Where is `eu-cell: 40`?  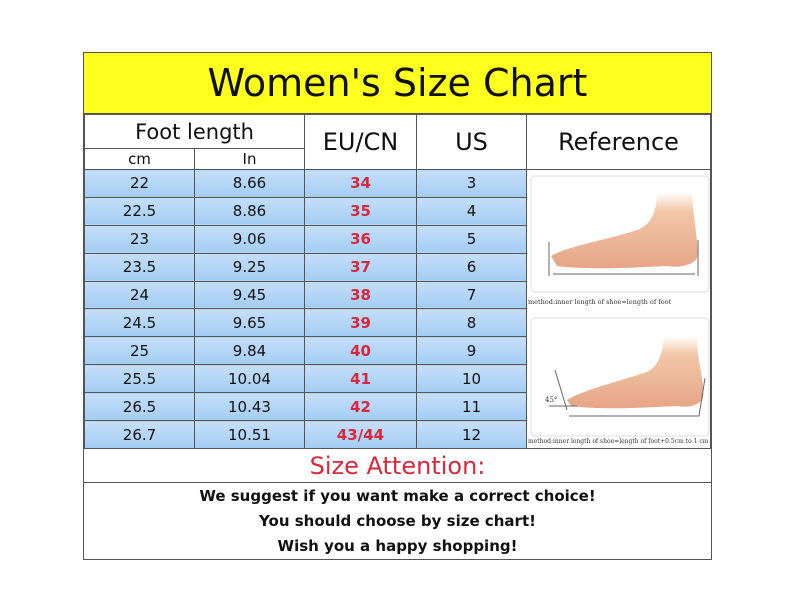 eu-cell: 40 is located at coordinates (360, 351).